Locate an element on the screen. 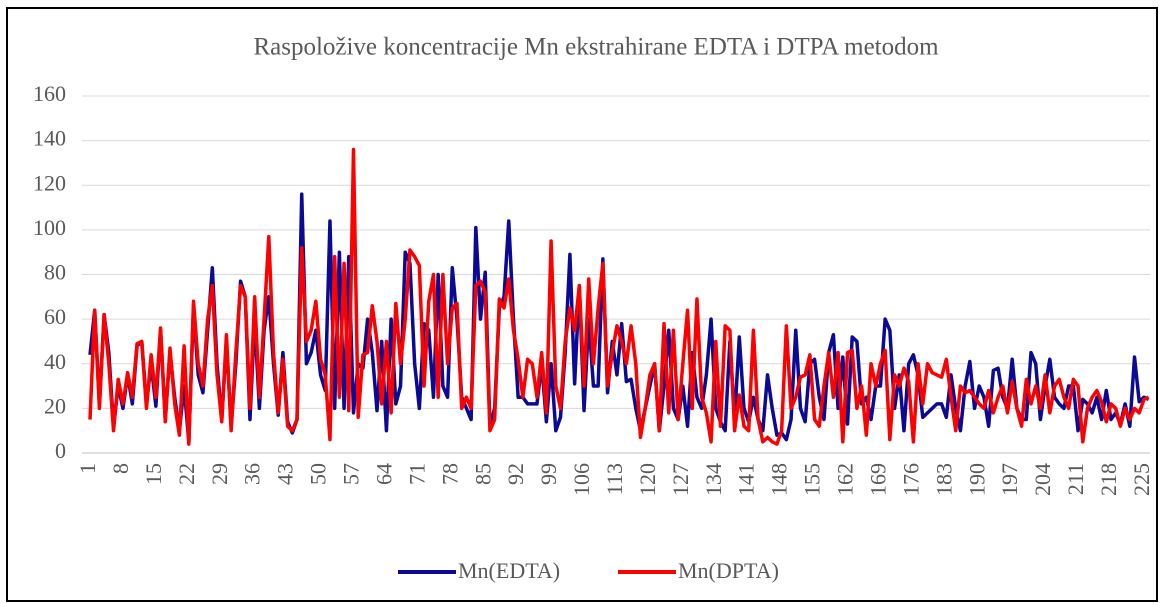  x-tick-label: 113 is located at coordinates (614, 479).